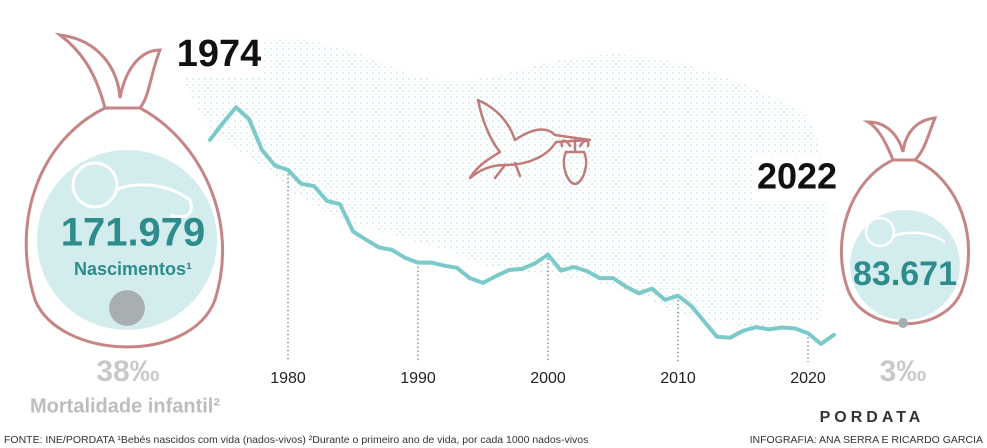 The width and height of the screenshot is (987, 448). Describe the element at coordinates (288, 378) in the screenshot. I see `x-tick-label: 1980` at that location.